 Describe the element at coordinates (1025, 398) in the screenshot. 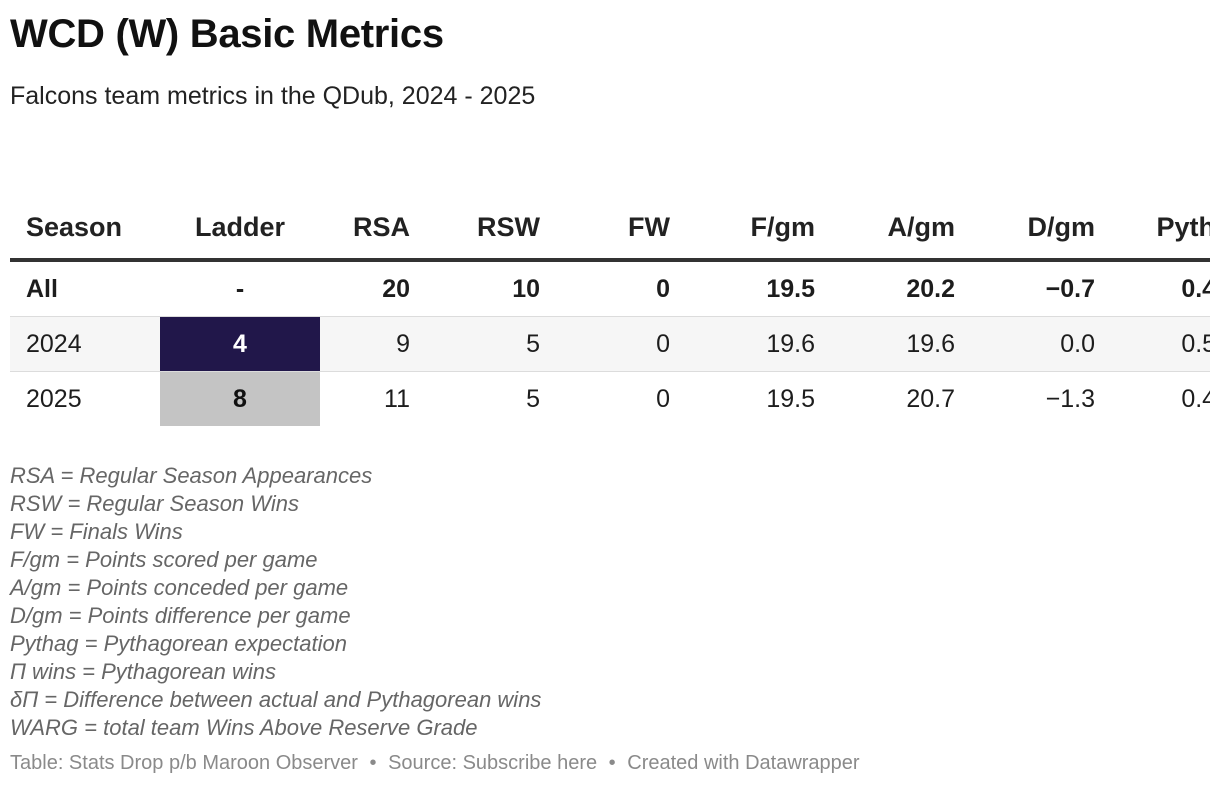

I see `cell-d-per-gm: −1.3` at that location.